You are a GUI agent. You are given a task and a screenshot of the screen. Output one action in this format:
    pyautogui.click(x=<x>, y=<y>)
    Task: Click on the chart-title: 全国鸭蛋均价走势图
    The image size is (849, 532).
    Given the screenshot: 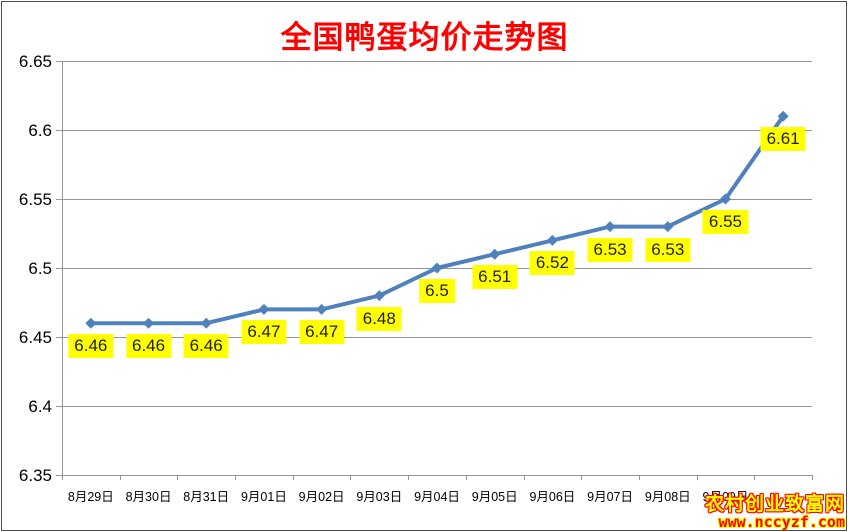 What is the action you would take?
    pyautogui.click(x=424, y=37)
    